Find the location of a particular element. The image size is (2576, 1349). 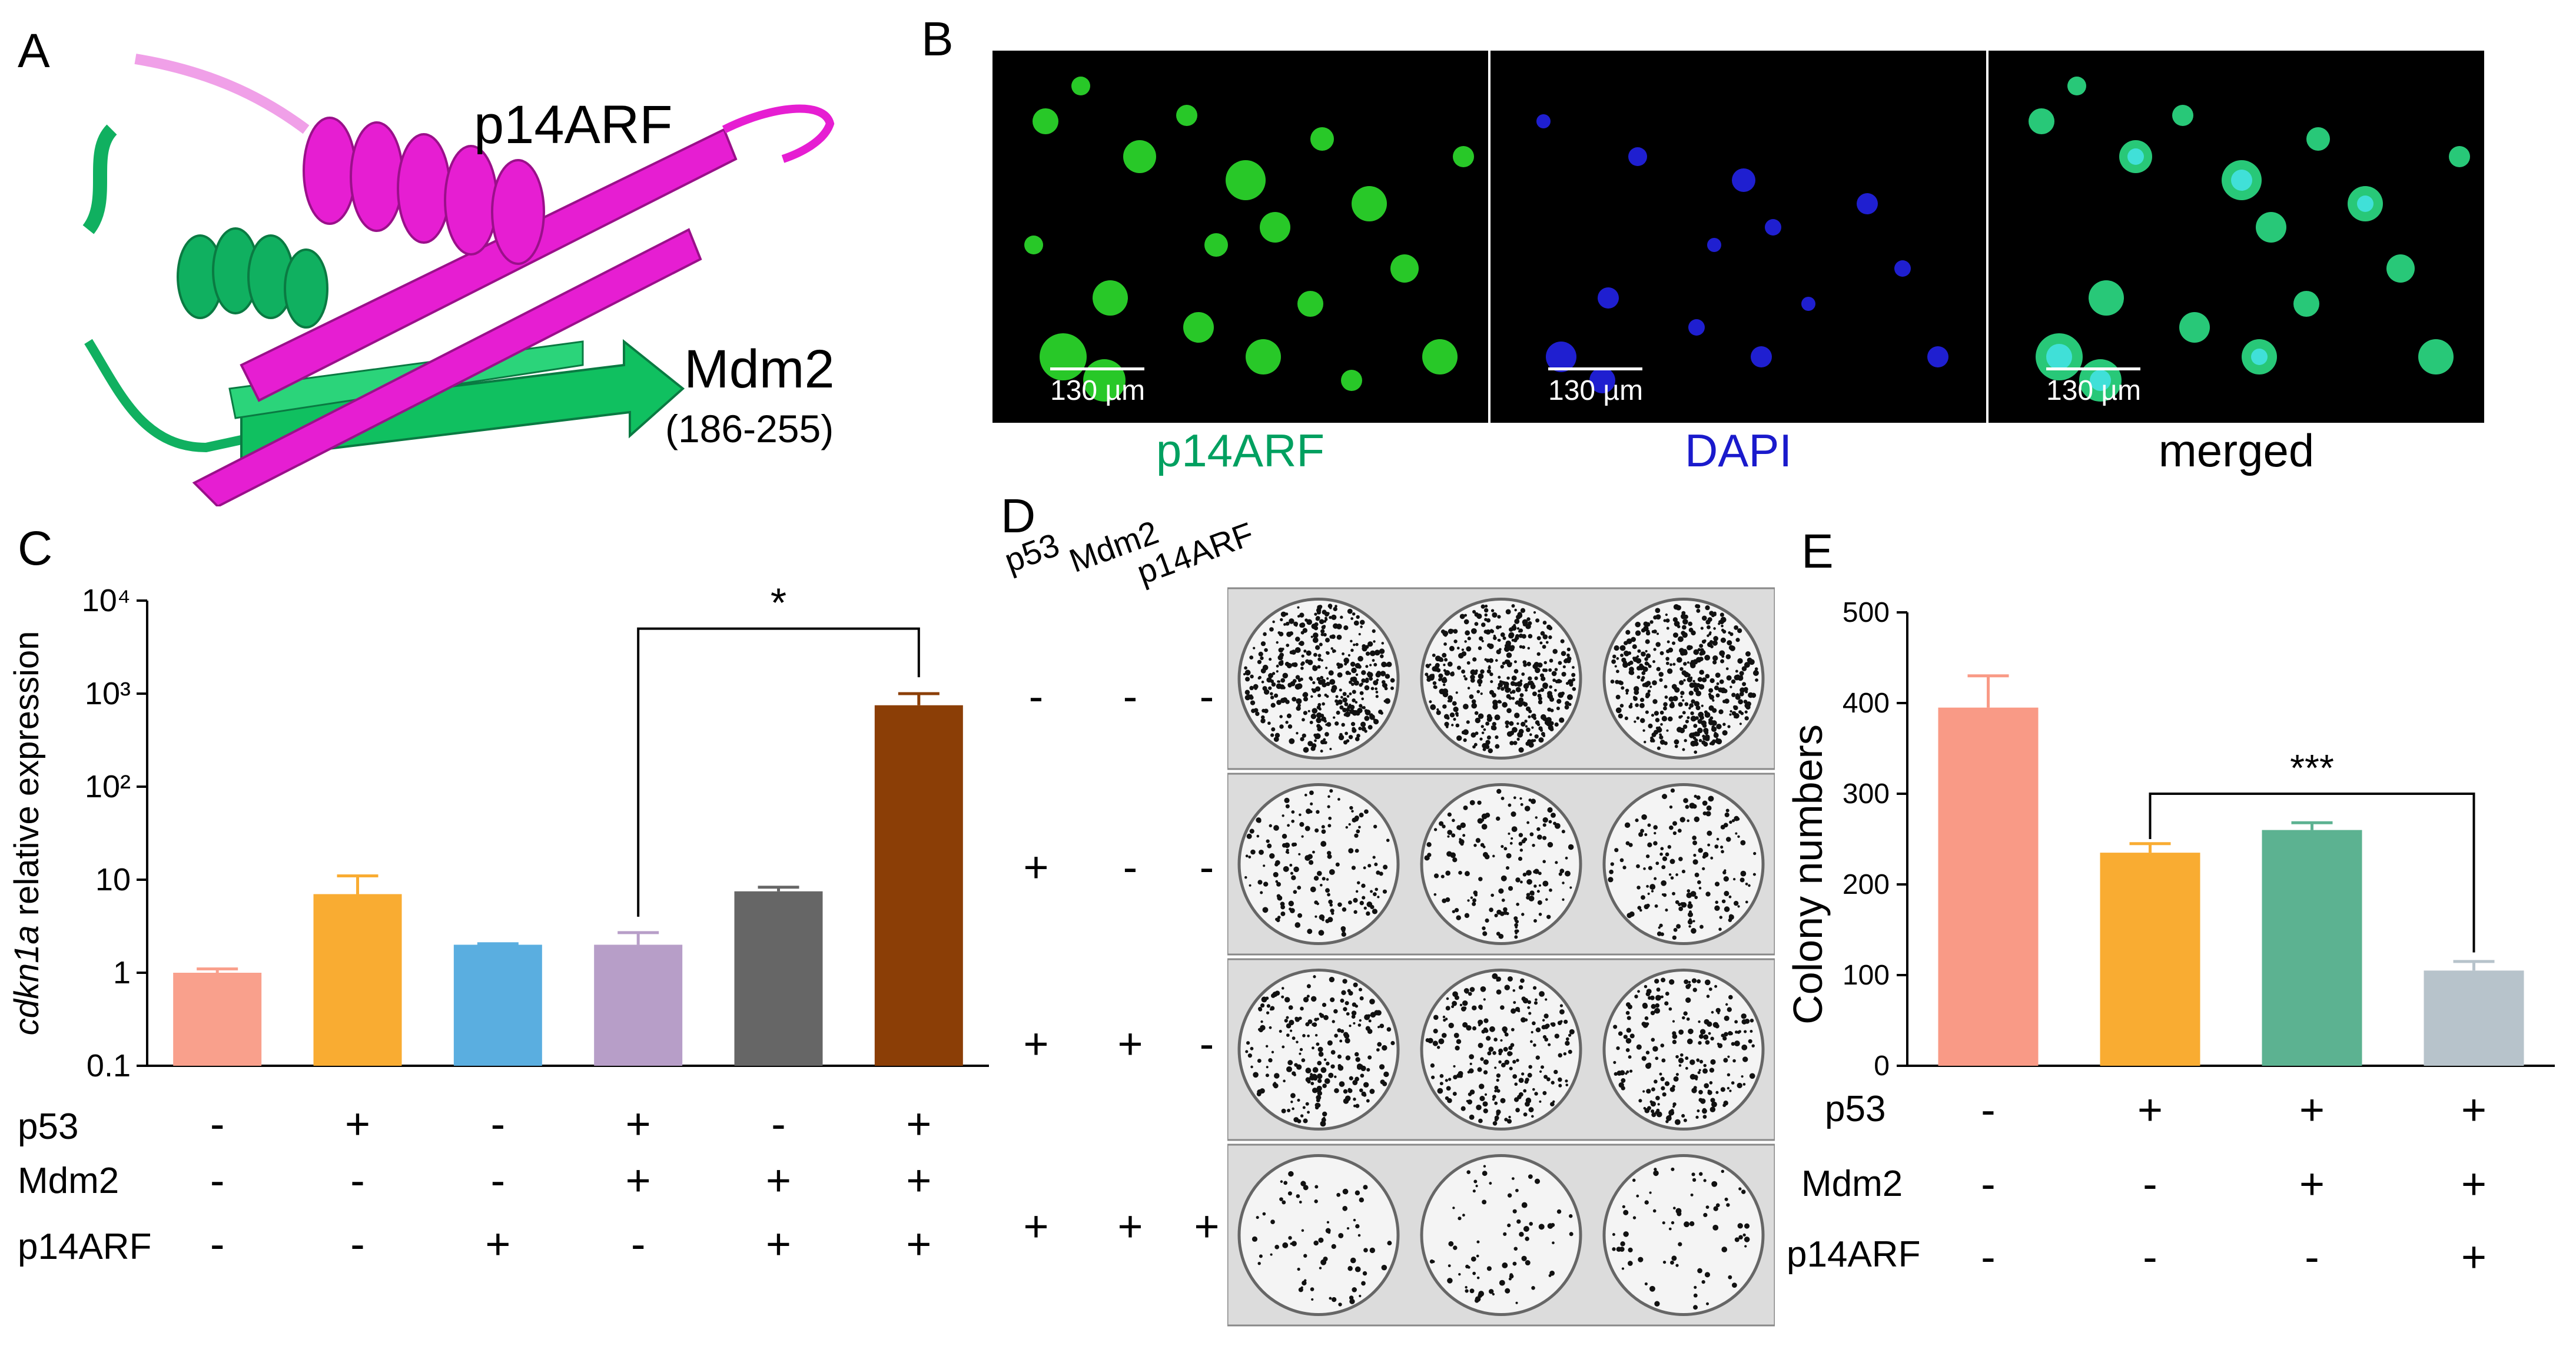

mdm2-structure-label: Mdm2 is located at coordinates (760, 369).